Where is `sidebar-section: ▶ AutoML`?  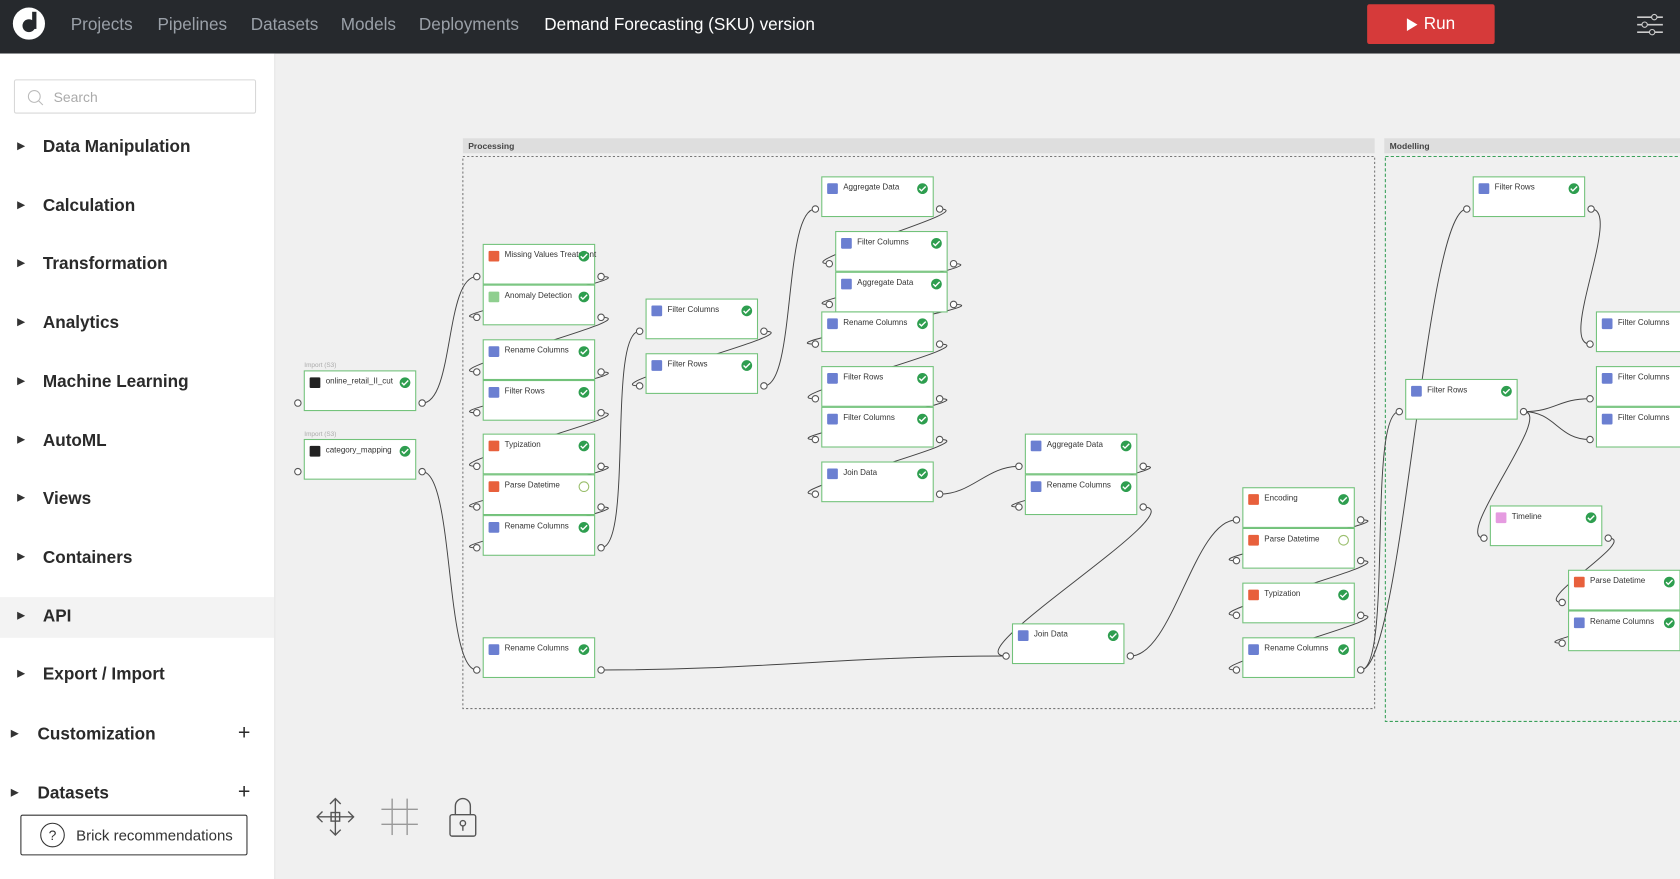 sidebar-section: ▶ AutoML is located at coordinates (137, 441).